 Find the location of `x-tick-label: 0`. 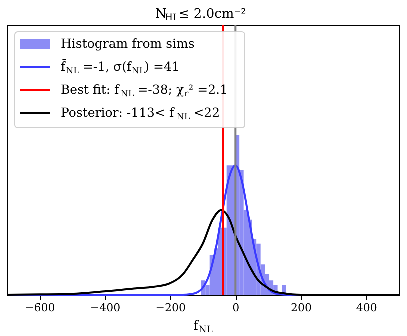

x-tick-label: 0 is located at coordinates (236, 308).